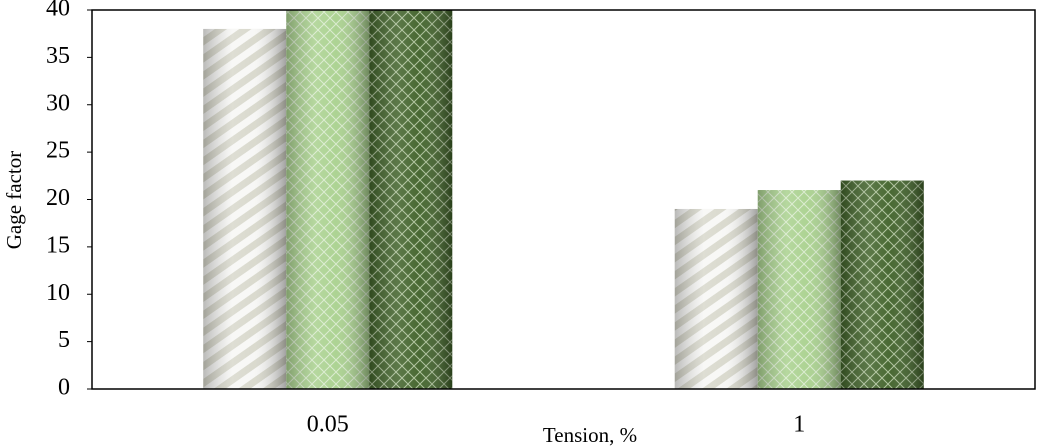 The image size is (1043, 448). Describe the element at coordinates (58, 245) in the screenshot. I see `y-tick-label: 15` at that location.